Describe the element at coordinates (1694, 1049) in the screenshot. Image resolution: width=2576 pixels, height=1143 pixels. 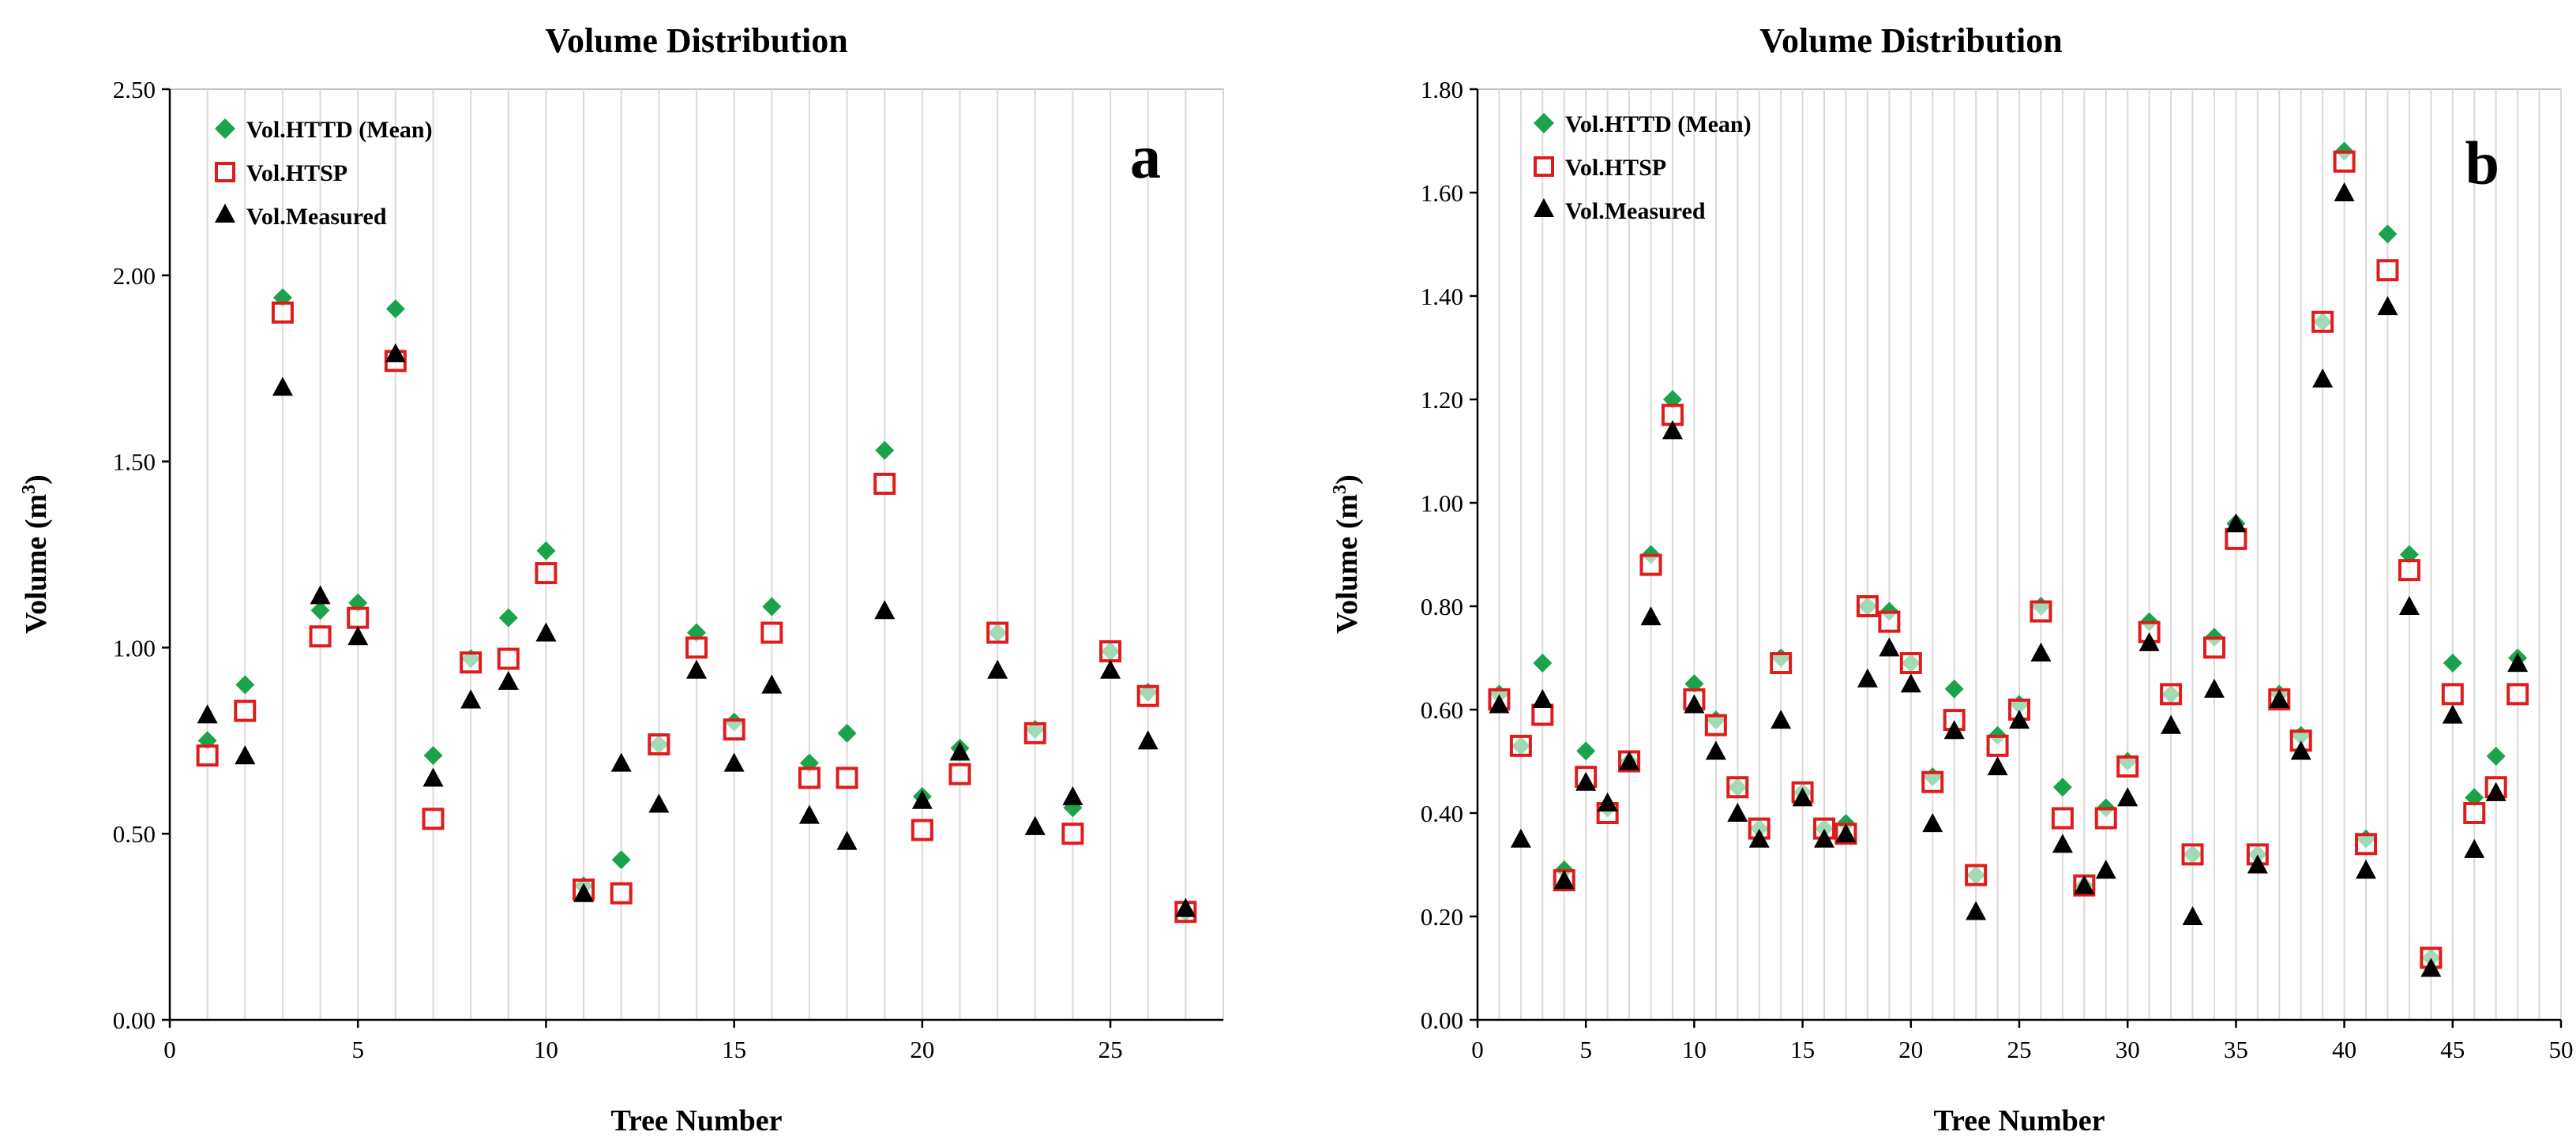
I see `chart-b-x-tick-label: 10` at that location.